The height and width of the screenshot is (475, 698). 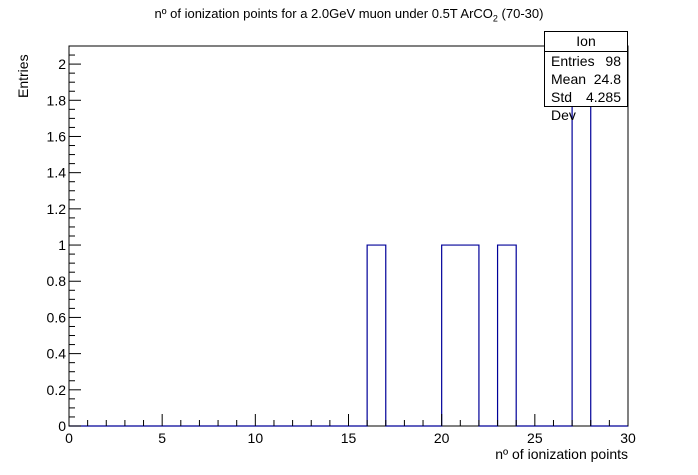 I want to click on stats-mean-value: 24.8, so click(x=607, y=79).